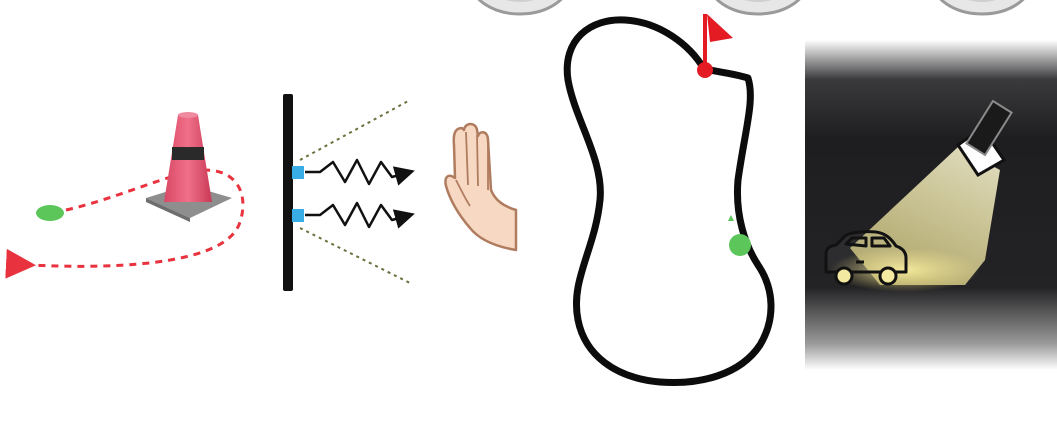 The image size is (1057, 425). What do you see at coordinates (715, 46) in the screenshot?
I see `finish-flag-icon` at bounding box center [715, 46].